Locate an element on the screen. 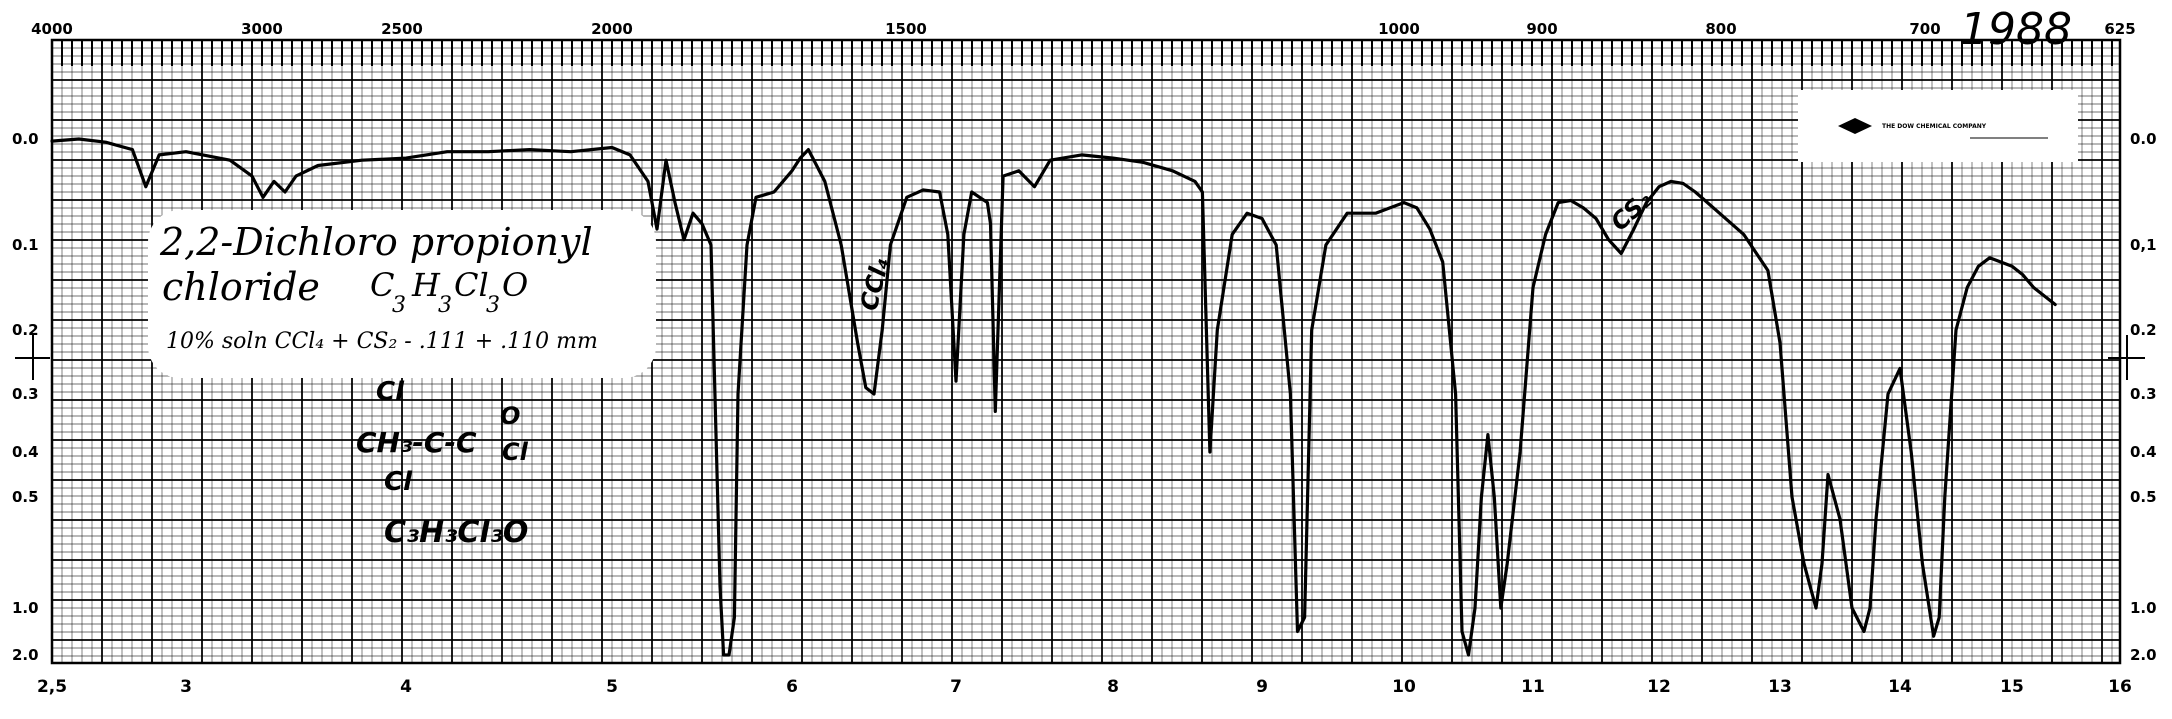  dow-stamp-text: THE DOW CHEMICAL COMPANY is located at coordinates (1934, 126).